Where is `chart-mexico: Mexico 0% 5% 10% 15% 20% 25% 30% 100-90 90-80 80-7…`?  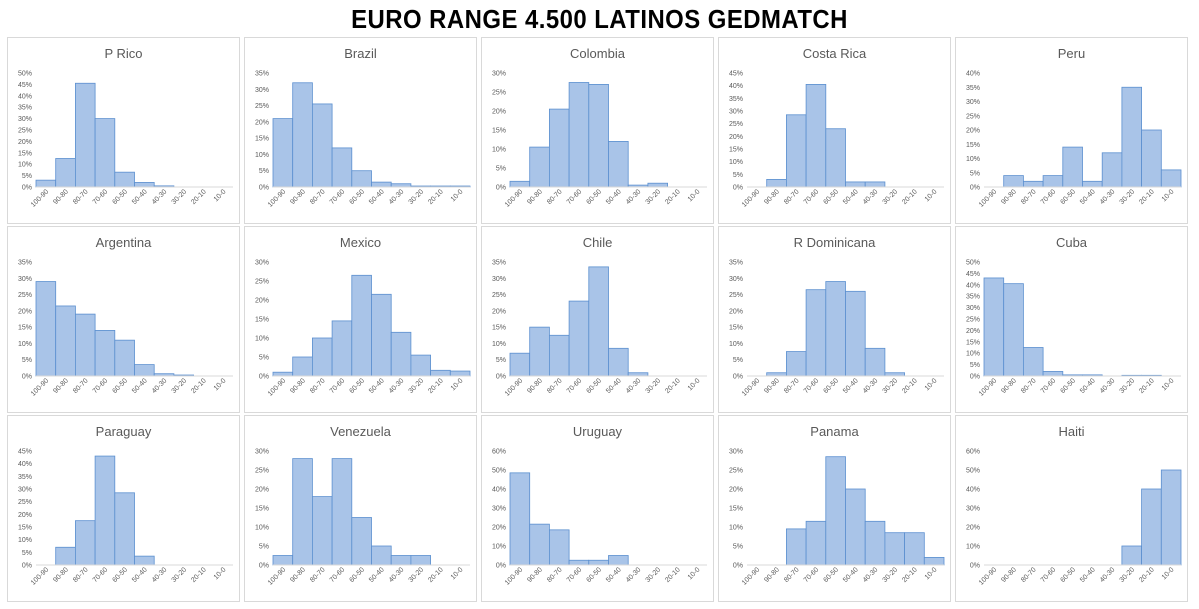 chart-mexico: Mexico 0% 5% 10% 15% 20% 25% 30% 100-90 90-80 80-7… is located at coordinates (360, 319).